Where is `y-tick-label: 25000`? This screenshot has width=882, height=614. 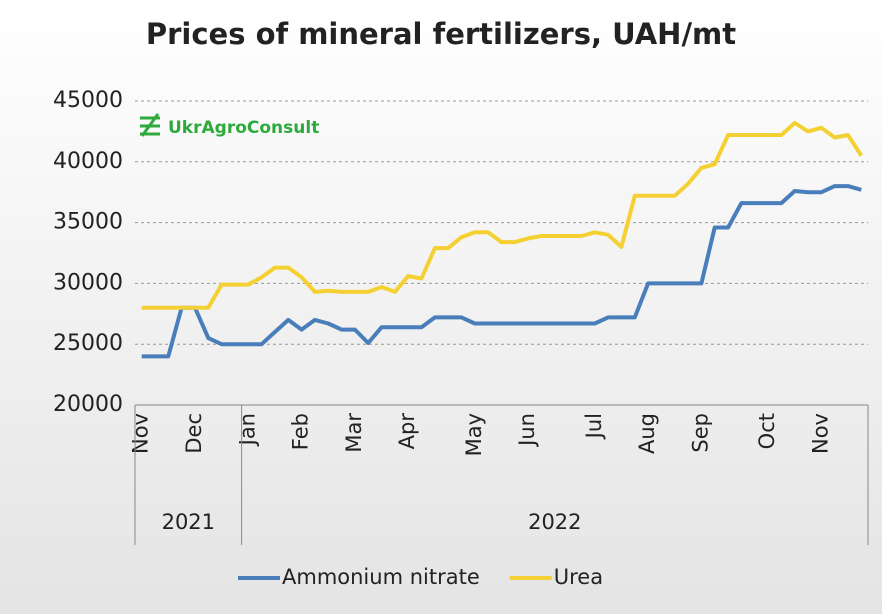 y-tick-label: 25000 is located at coordinates (88, 343).